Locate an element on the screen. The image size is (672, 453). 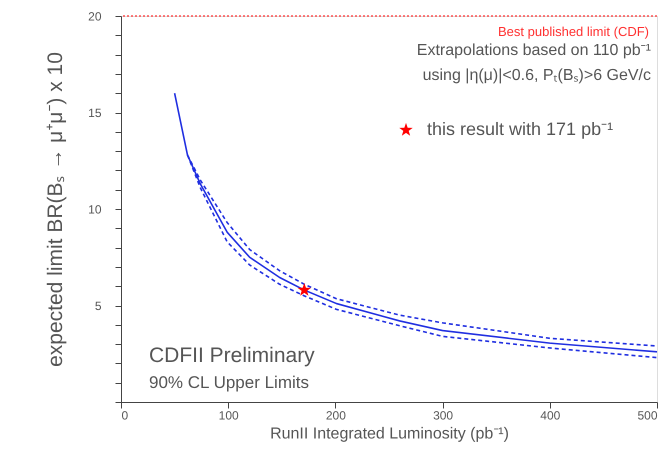
annotation: using |η(μ)|<0.6, Pₜ(Bₛ)>6 GeV/c is located at coordinates (536, 75).